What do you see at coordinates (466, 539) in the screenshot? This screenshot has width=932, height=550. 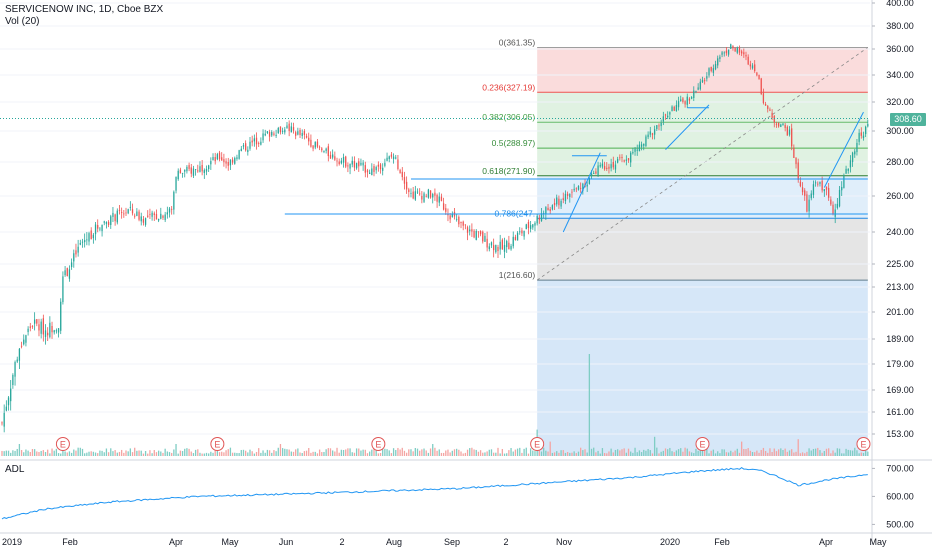 I see `time-axis: 2019 Feb Apr May Jun 2 Aug Sep 2 Nov 2020 Feb Apr May` at bounding box center [466, 539].